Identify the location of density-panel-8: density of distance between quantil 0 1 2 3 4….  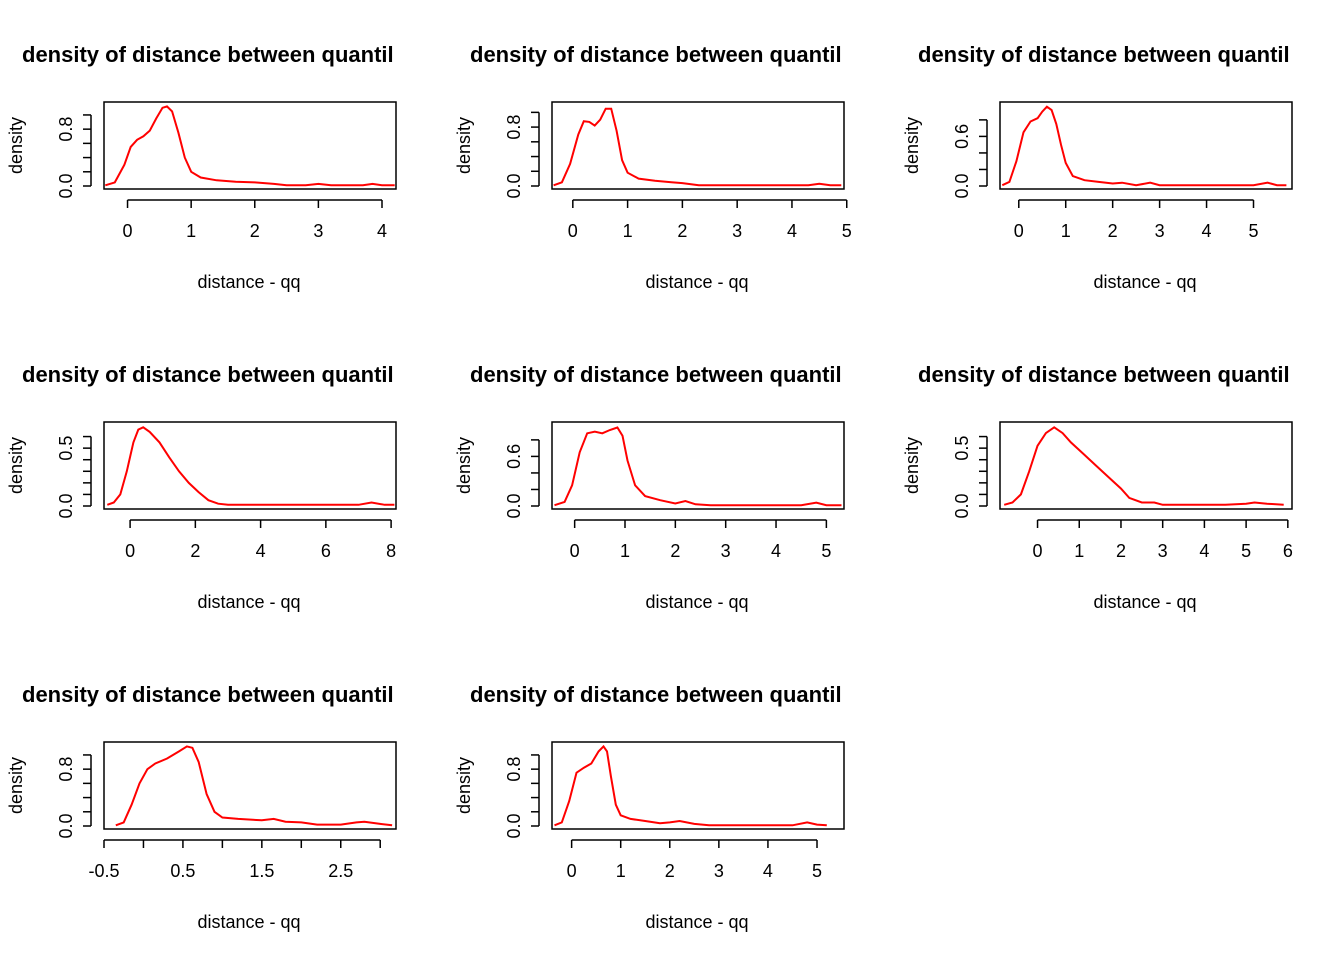
(649, 807).